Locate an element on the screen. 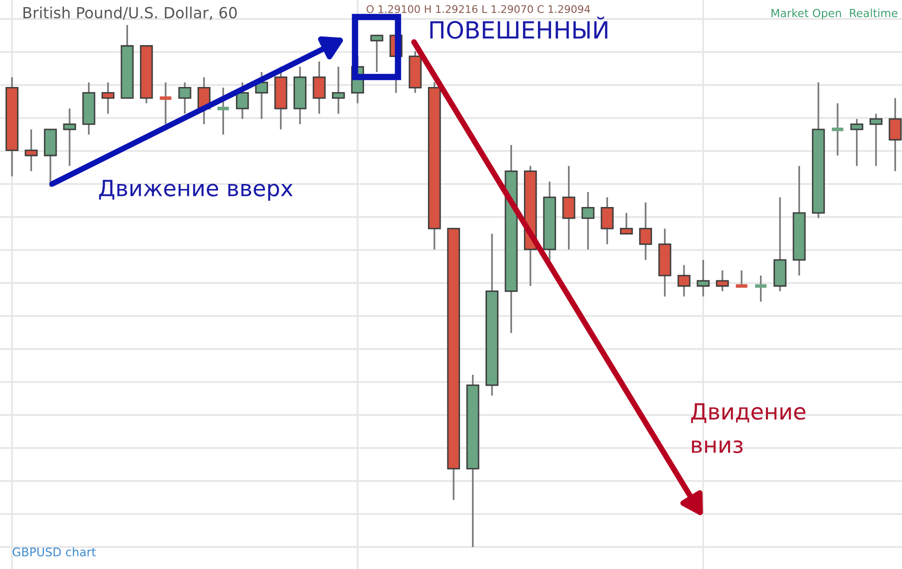  annotation: ПОВЕШЕННЫЙ is located at coordinates (519, 27).